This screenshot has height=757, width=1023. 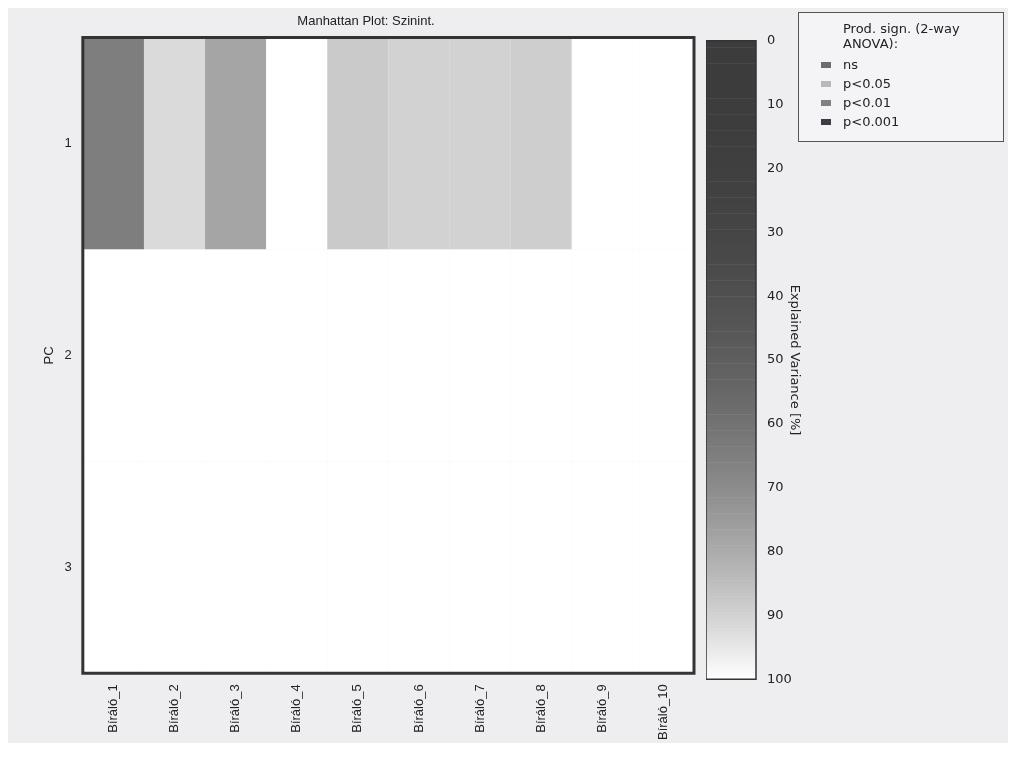 What do you see at coordinates (867, 83) in the screenshot?
I see `text: p<0.05` at bounding box center [867, 83].